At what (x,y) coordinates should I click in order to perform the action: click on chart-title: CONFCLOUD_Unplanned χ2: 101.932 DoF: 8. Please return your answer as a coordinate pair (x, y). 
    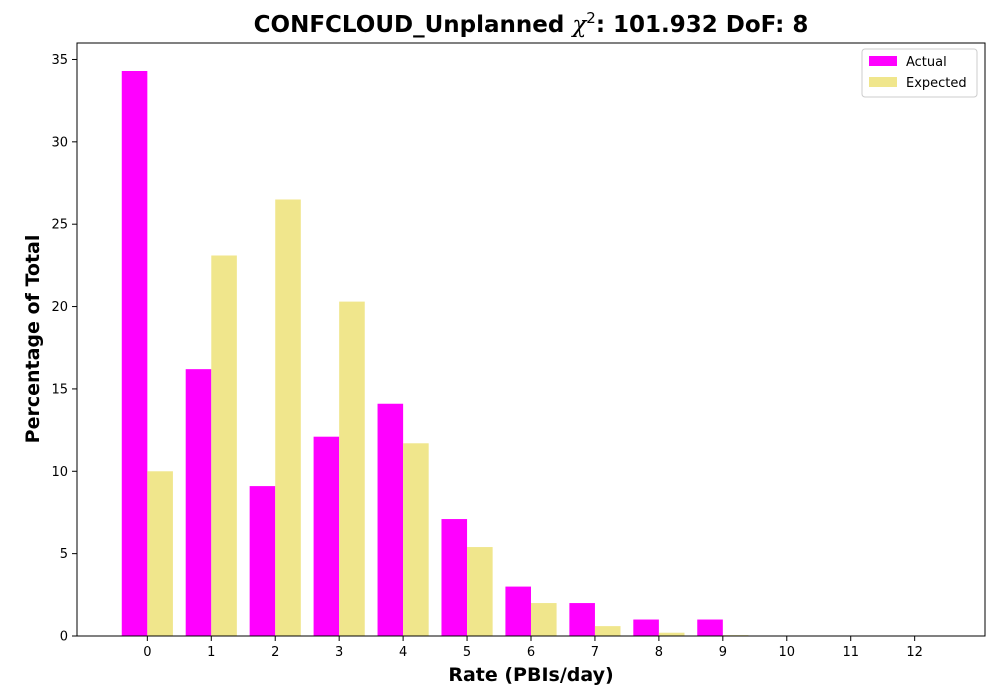
    Looking at the image, I should click on (531, 23).